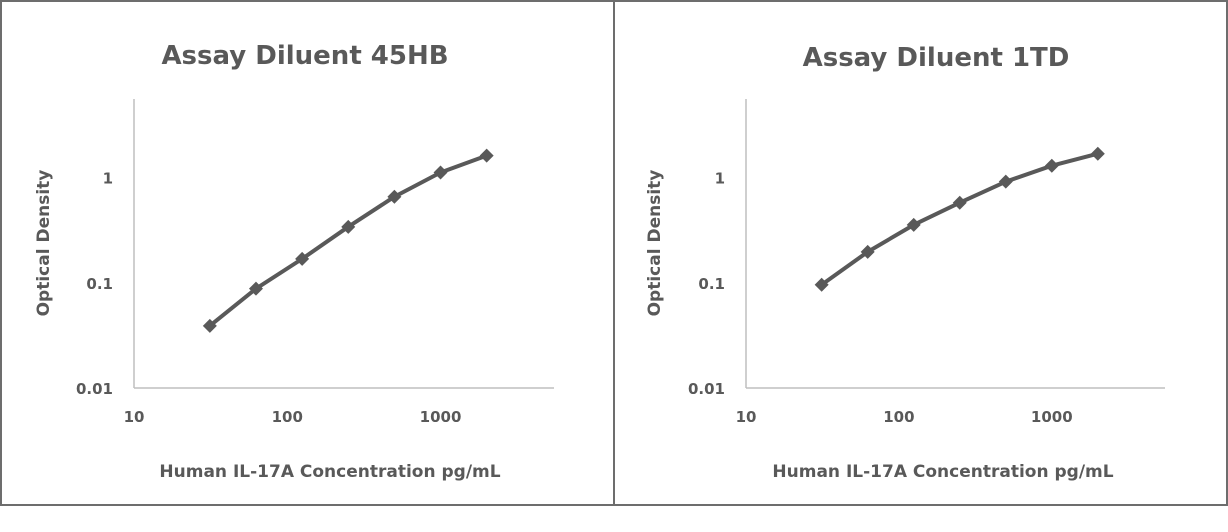  I want to click on chart-title: Assay Diluent 1TD, so click(936, 58).